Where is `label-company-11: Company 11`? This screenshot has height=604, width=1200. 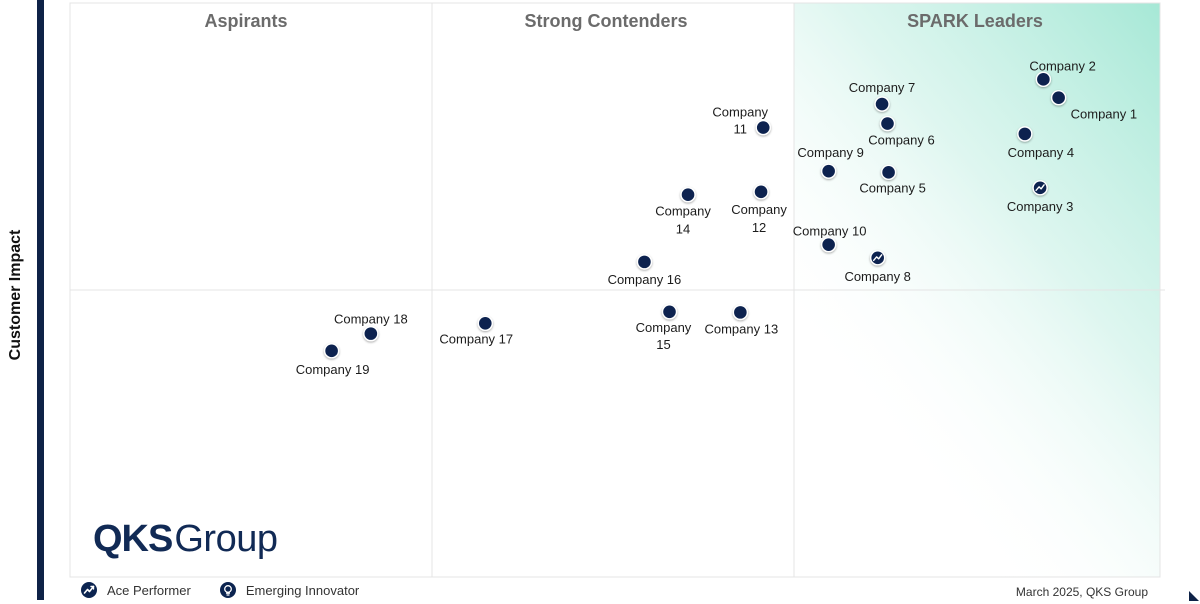 label-company-11: Company 11 is located at coordinates (740, 121).